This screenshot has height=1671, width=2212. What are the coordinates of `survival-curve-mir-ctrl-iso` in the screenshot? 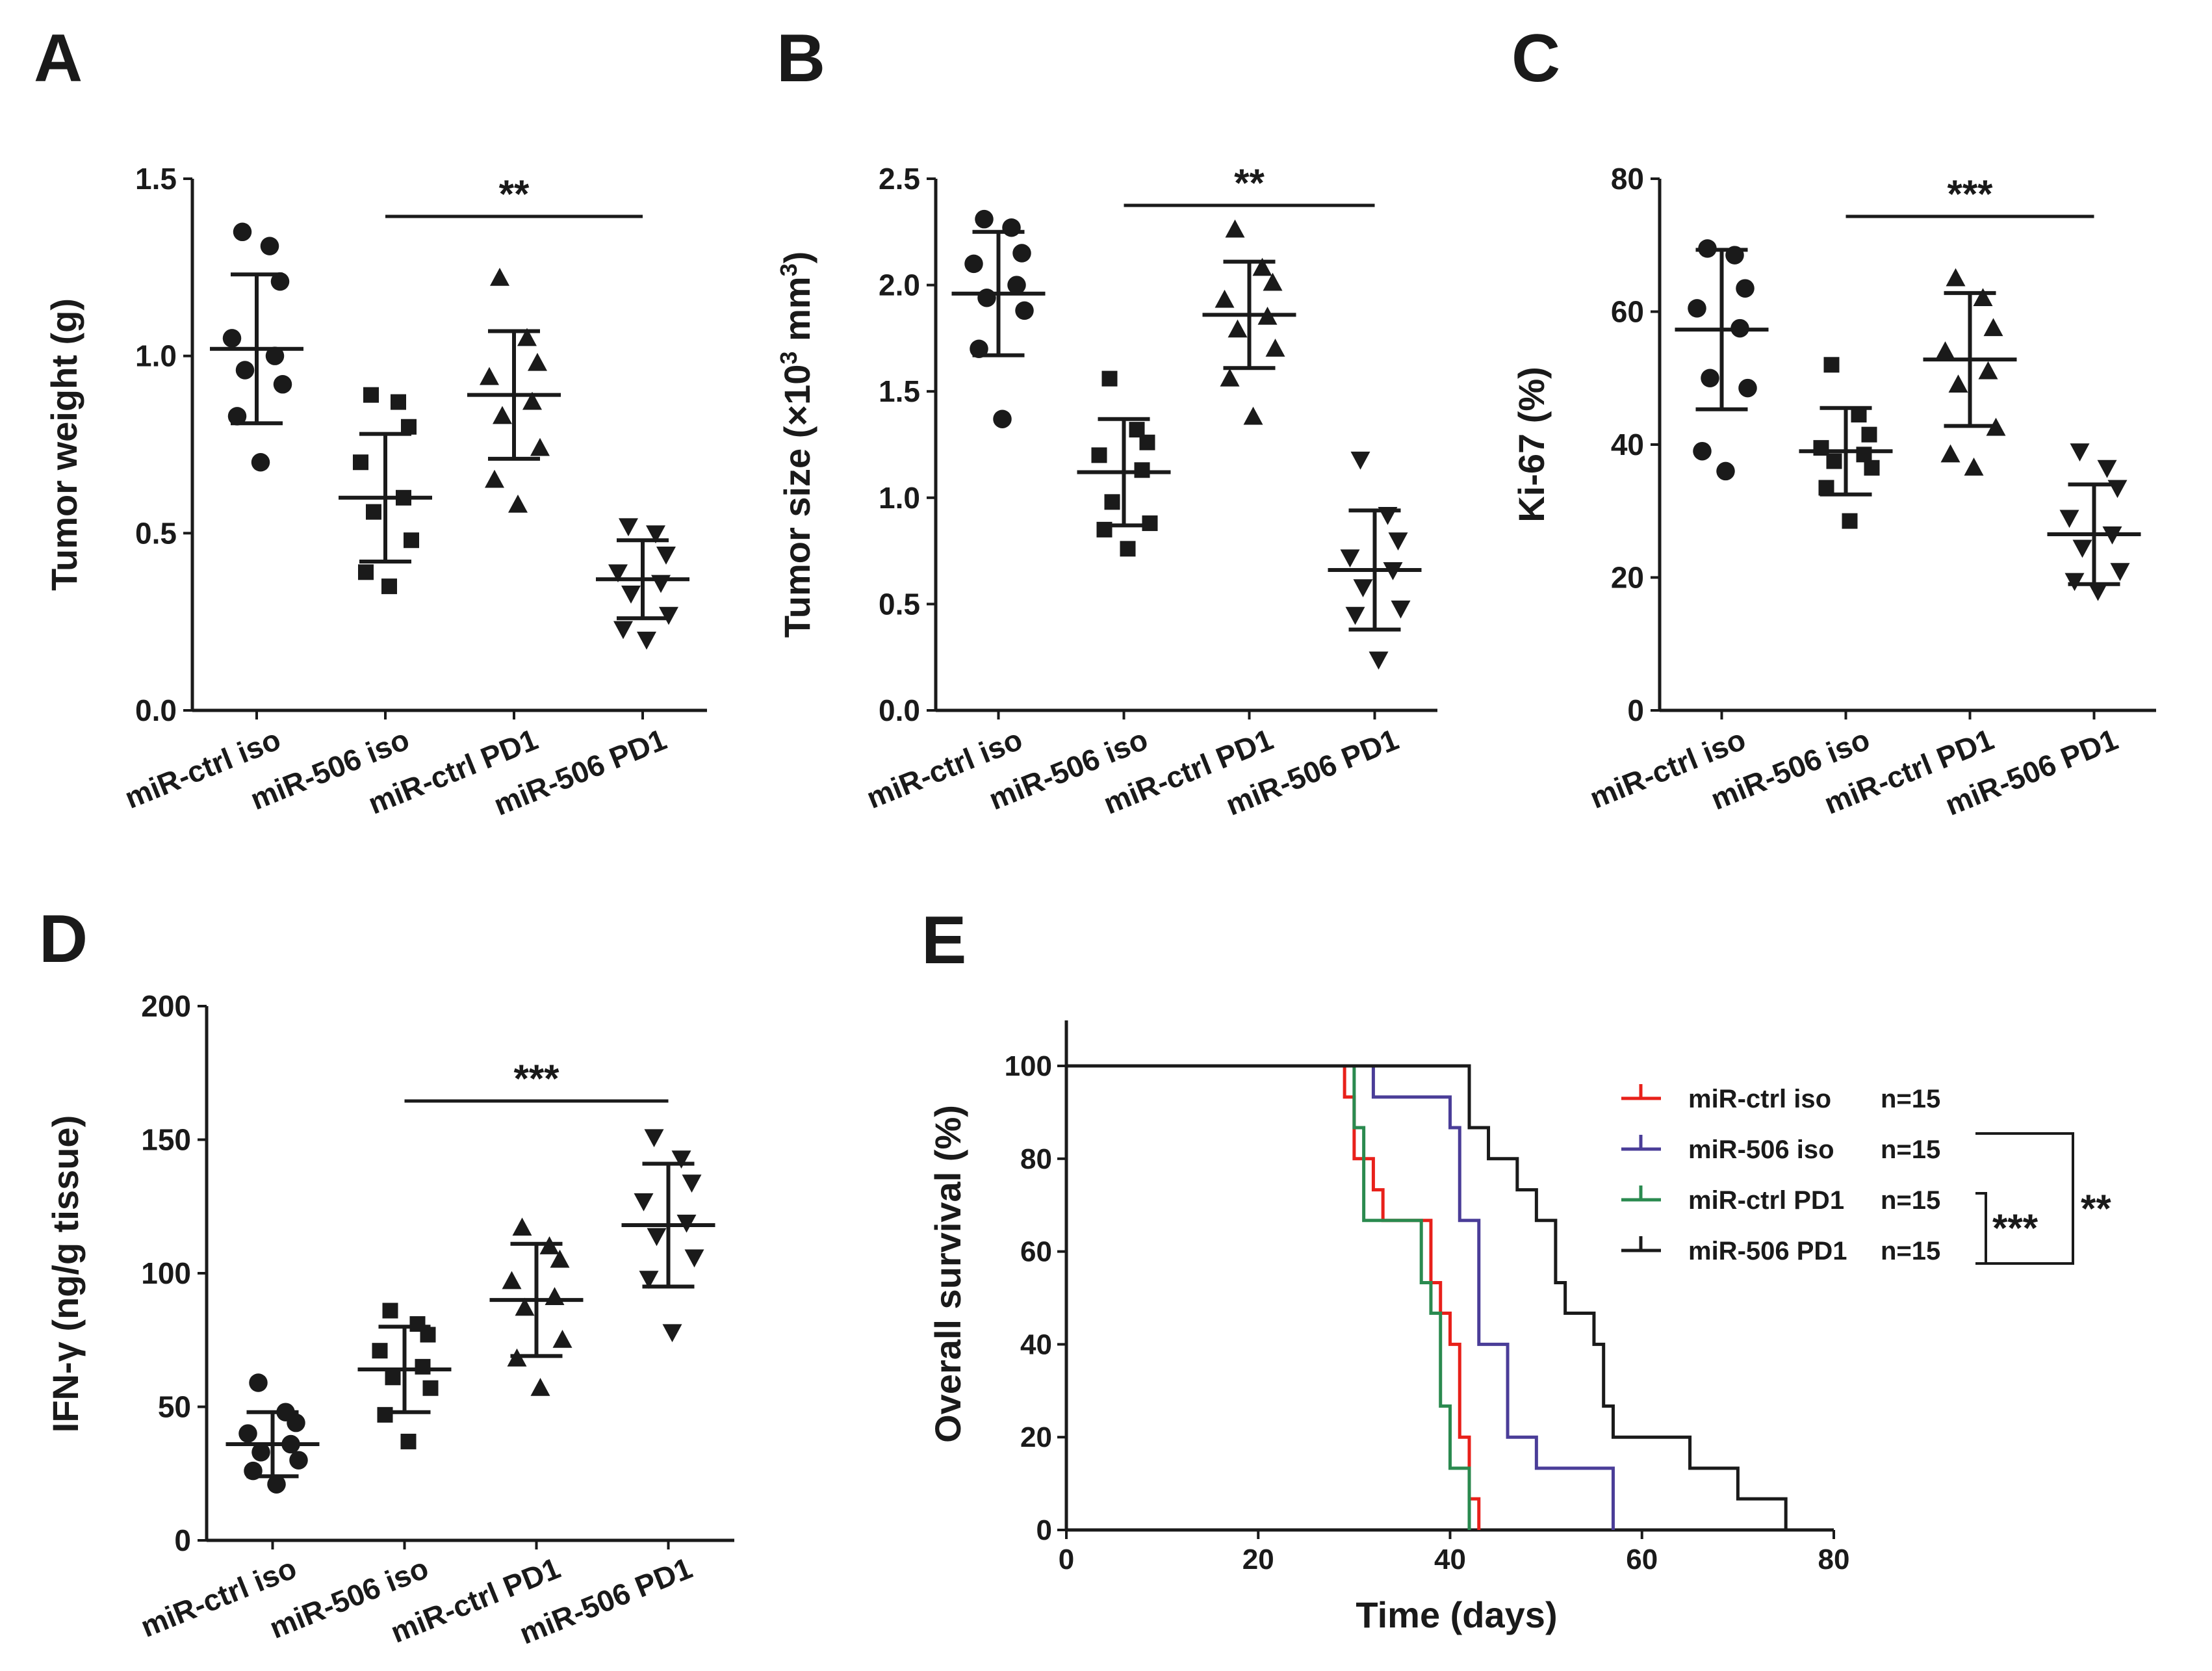 It's located at (1273, 1297).